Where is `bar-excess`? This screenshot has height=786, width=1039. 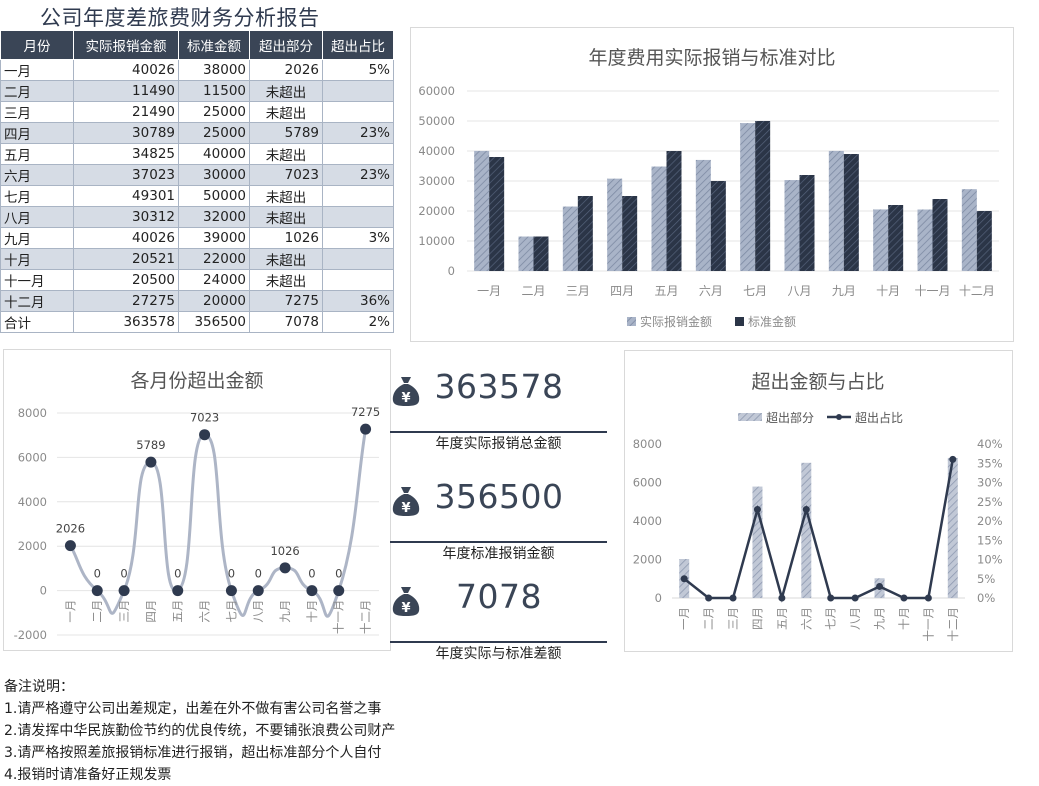
bar-excess is located at coordinates (757, 542).